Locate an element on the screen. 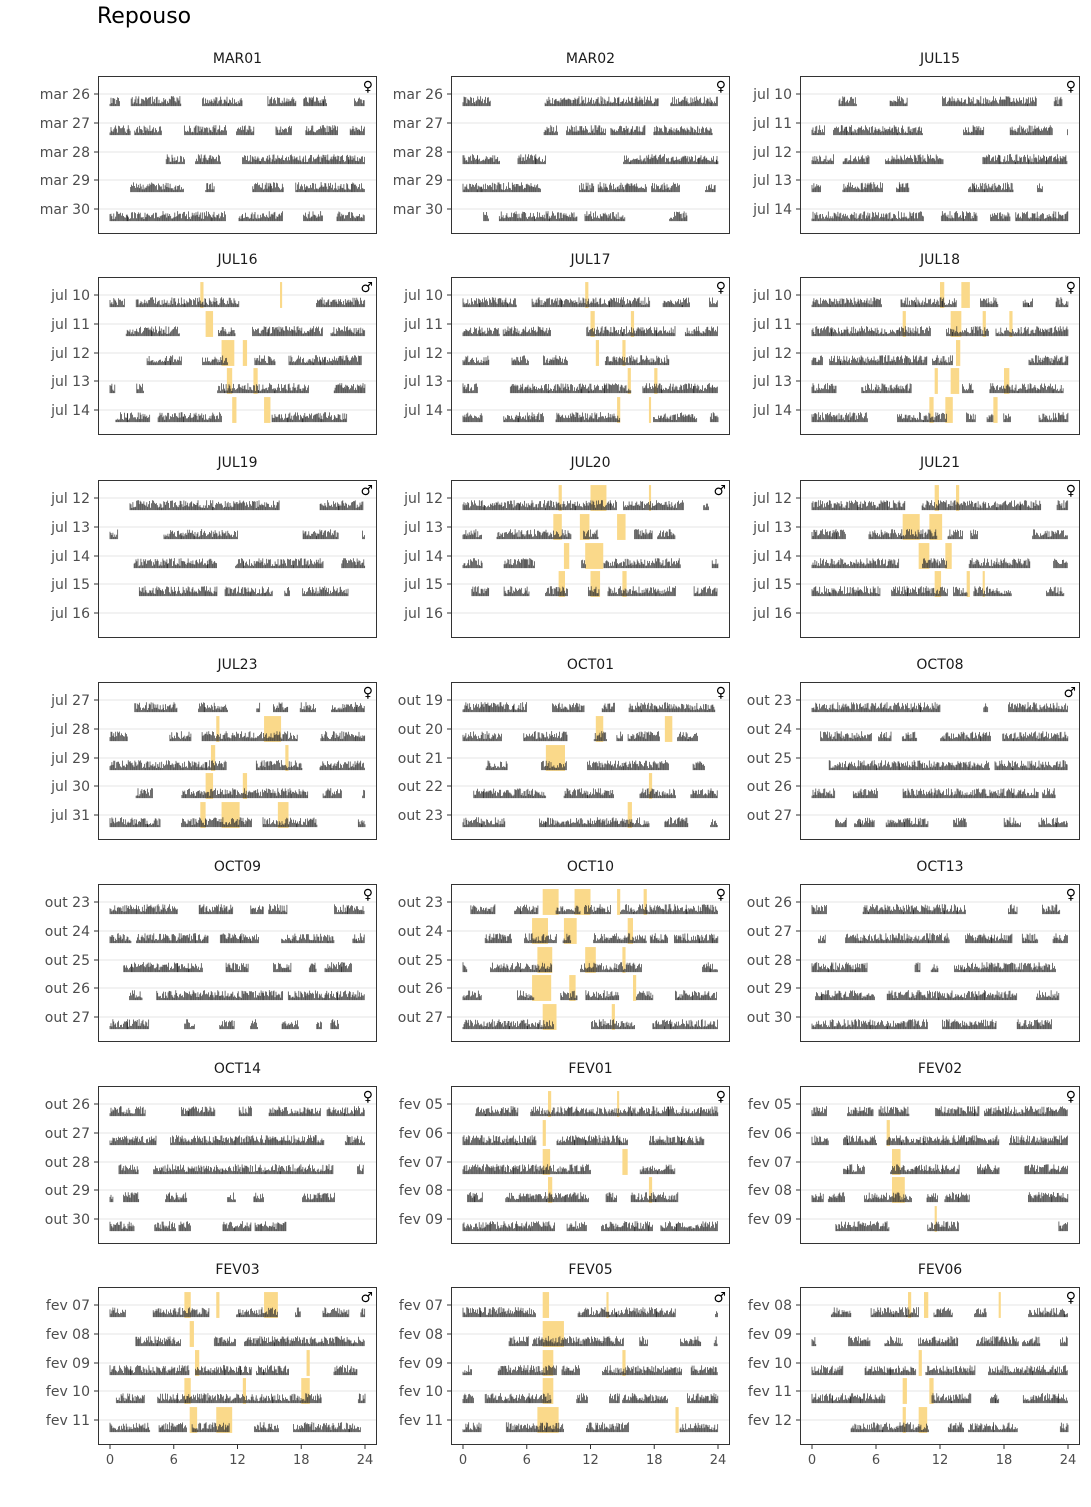 Image resolution: width=1091 pixels, height=1507 pixels. x-tick-label: 0 is located at coordinates (812, 1460).